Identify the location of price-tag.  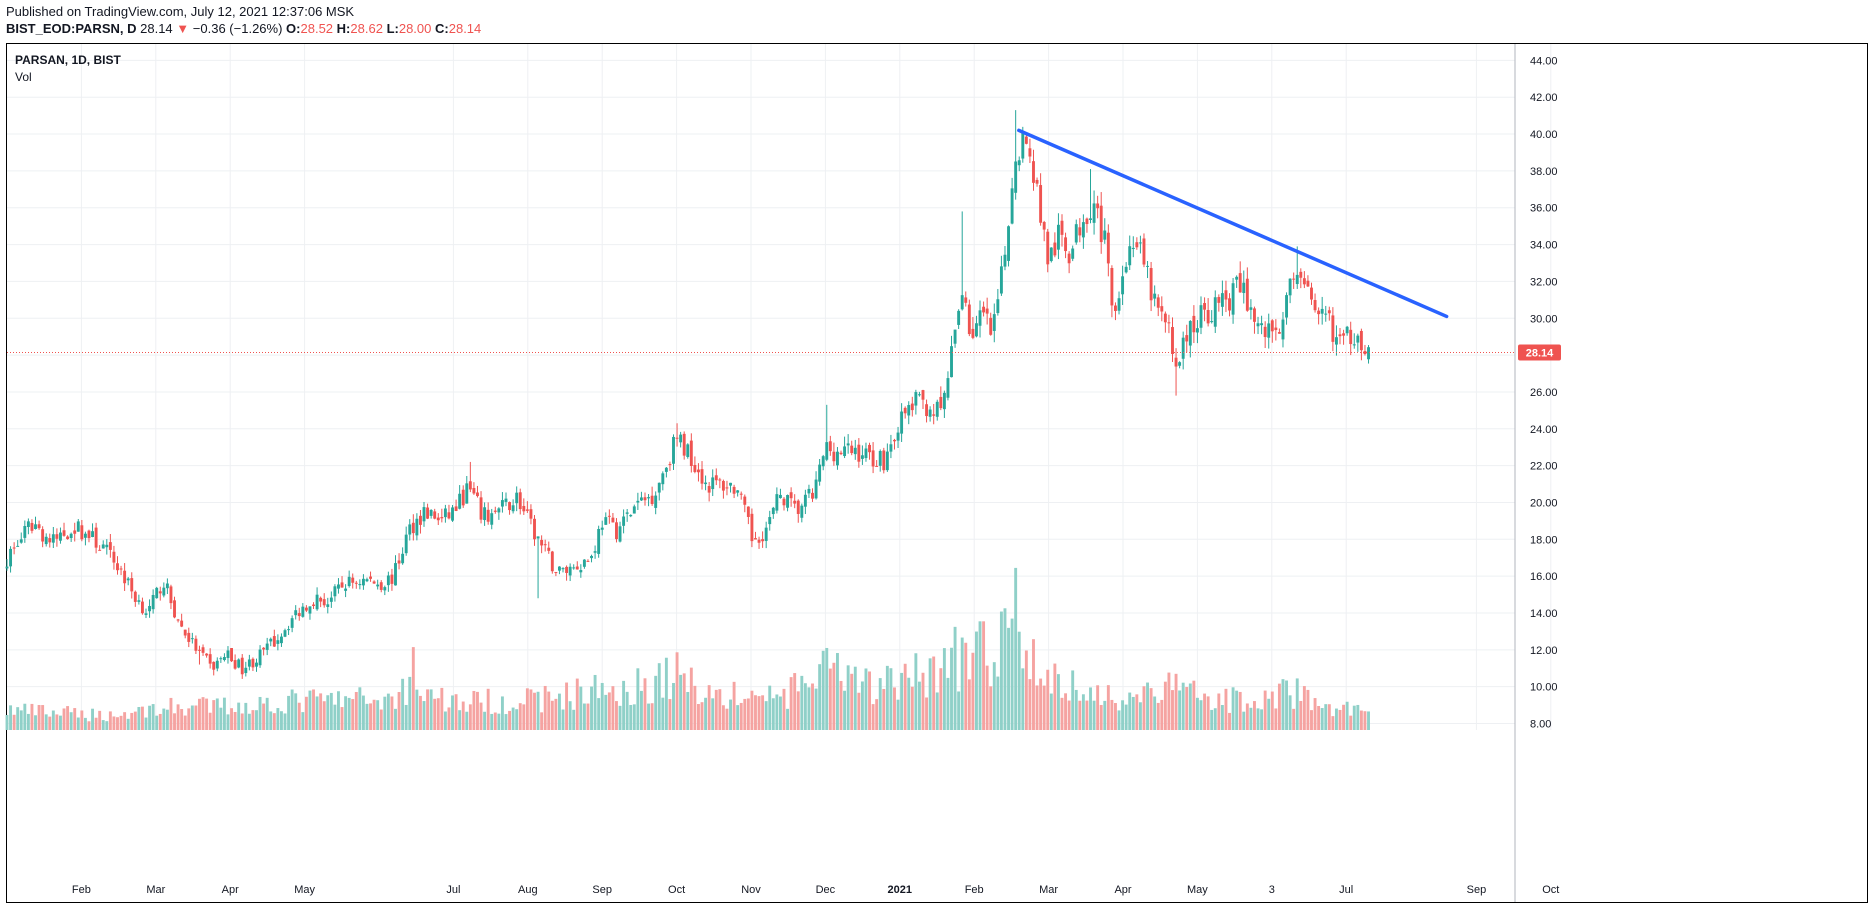
(1539, 352).